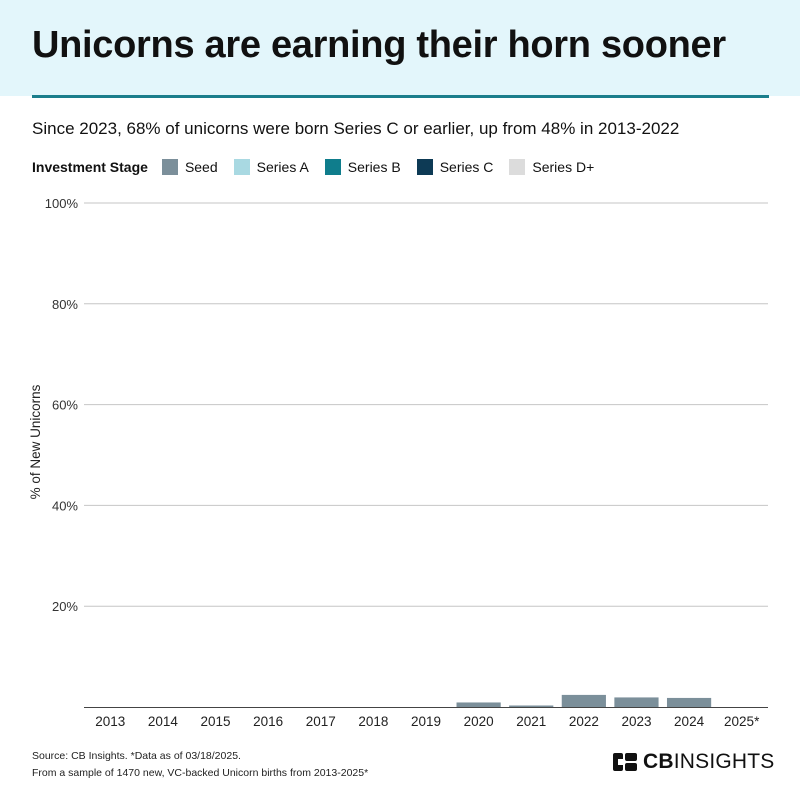 The height and width of the screenshot is (799, 800). I want to click on legend-title: Investment Stage, so click(90, 167).